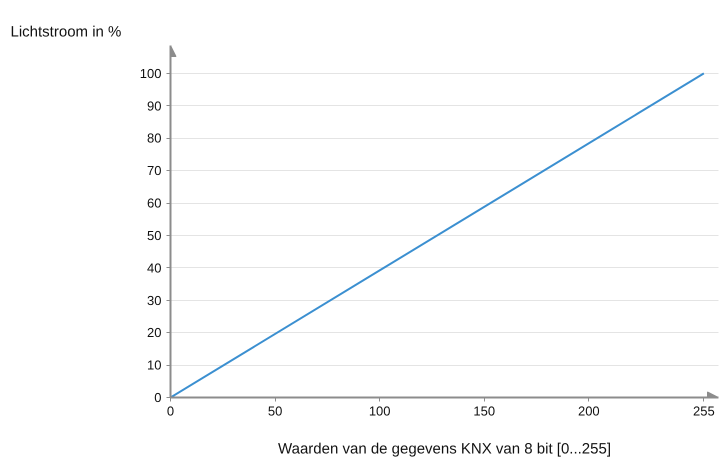  What do you see at coordinates (66, 32) in the screenshot?
I see `y-axis-title: Lichtstroom in %` at bounding box center [66, 32].